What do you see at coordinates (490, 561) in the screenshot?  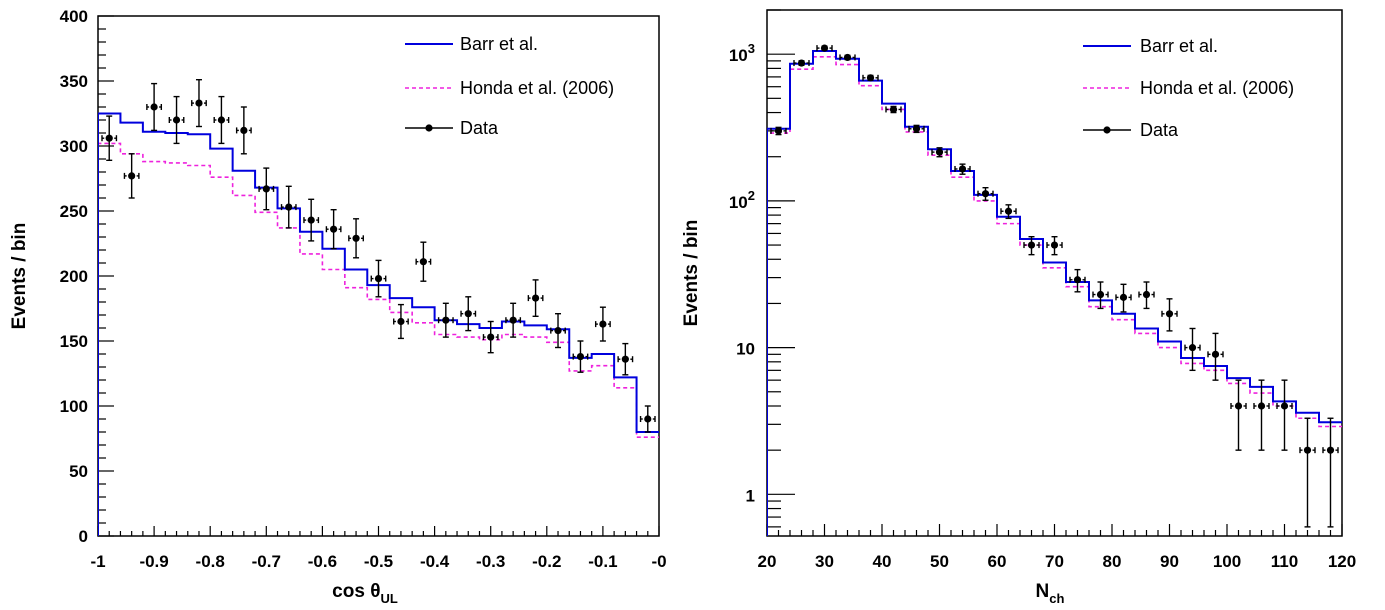 I see `x-tick-label: -0.3` at bounding box center [490, 561].